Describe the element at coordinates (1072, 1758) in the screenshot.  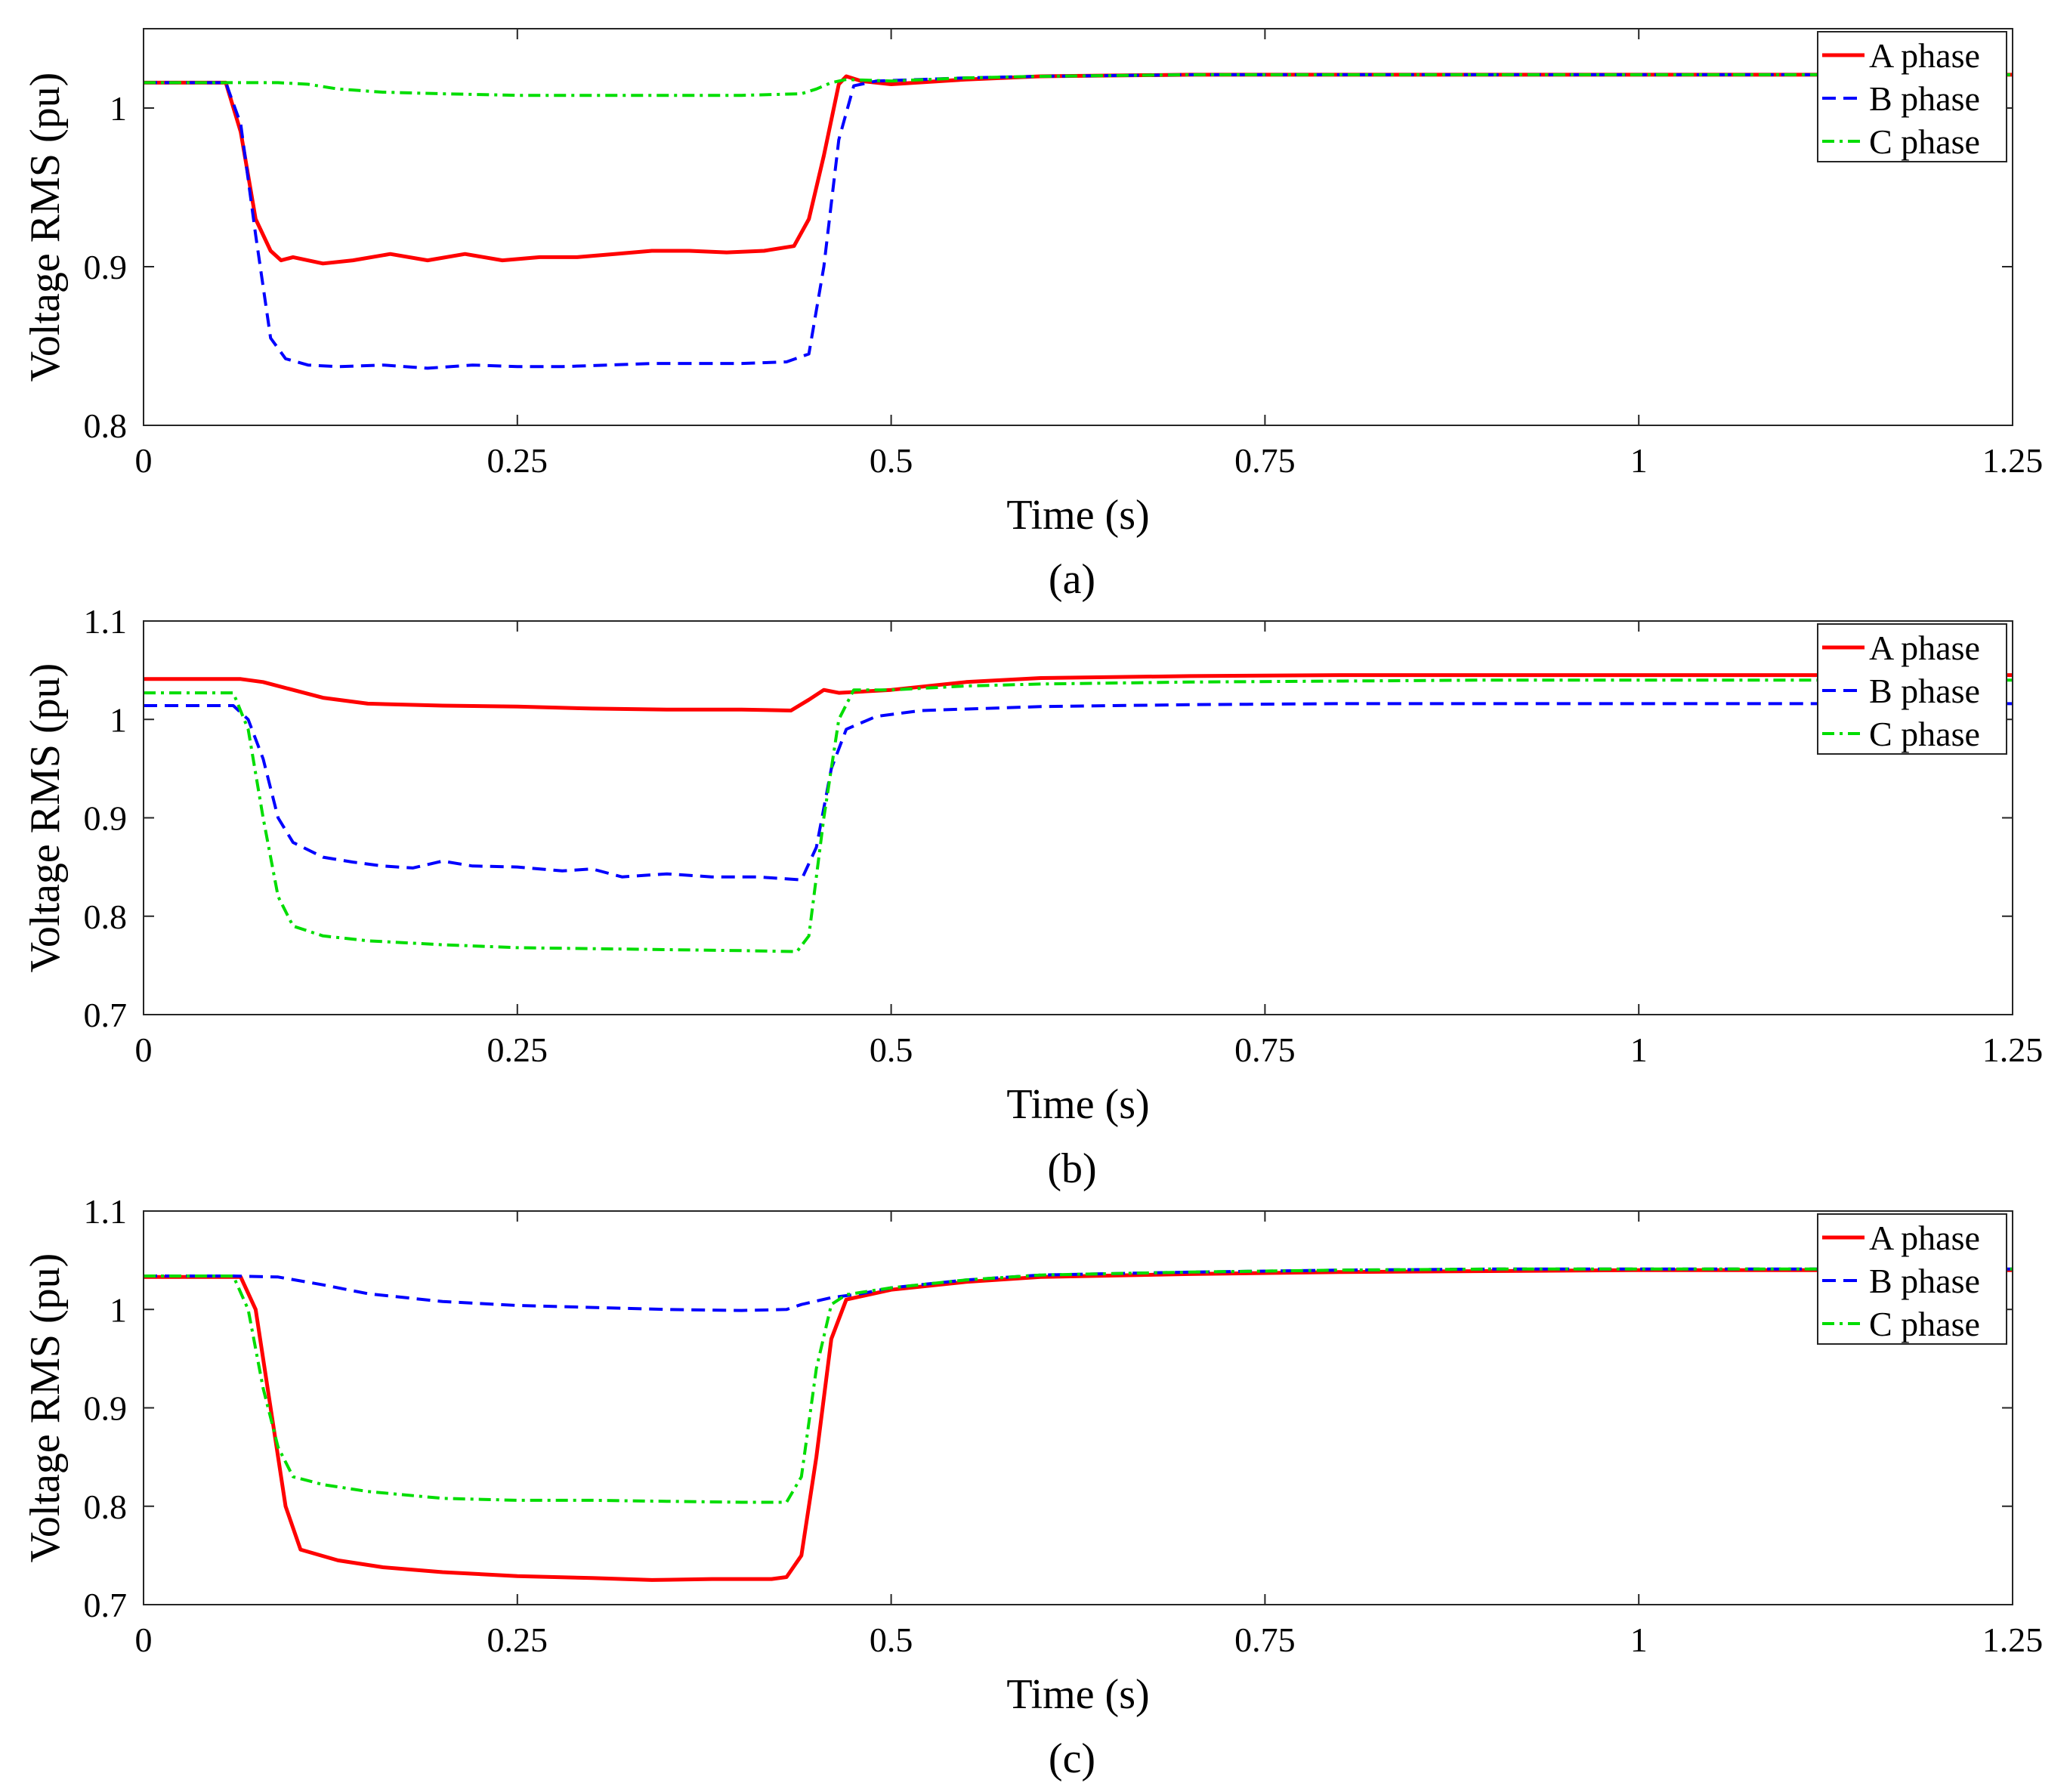
I see `panel-caption: (c)` at that location.